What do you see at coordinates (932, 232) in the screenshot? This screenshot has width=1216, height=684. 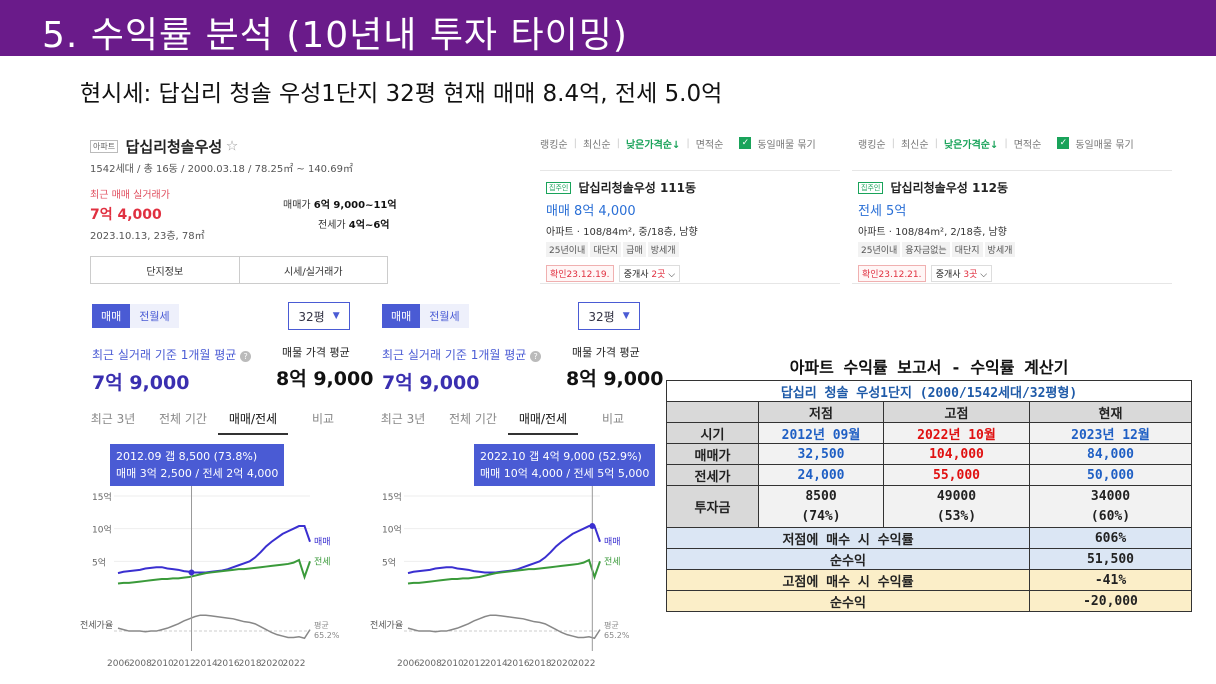 I see `listing-desc: 아파트 · 108/84m², 2/18층, 남향` at bounding box center [932, 232].